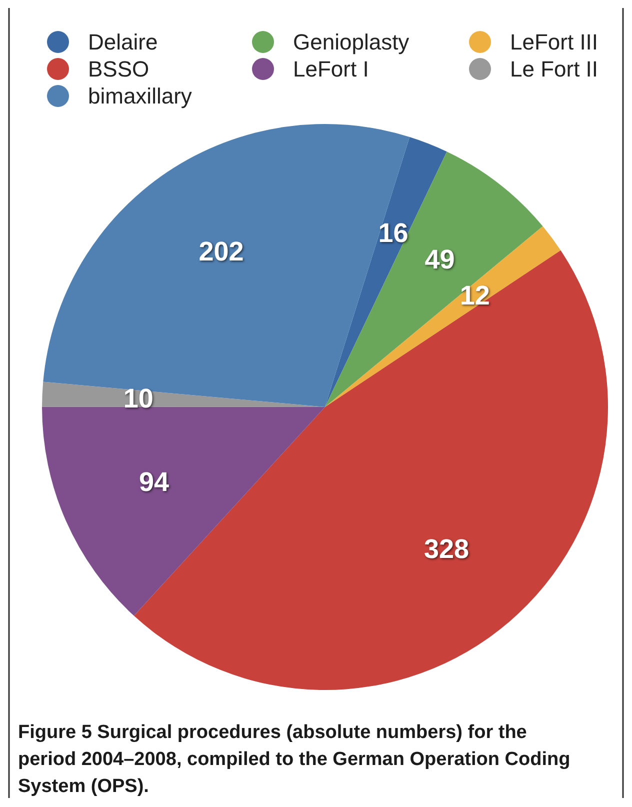 This screenshot has height=807, width=632. What do you see at coordinates (119, 69) in the screenshot?
I see `legend-label: BSSO` at bounding box center [119, 69].